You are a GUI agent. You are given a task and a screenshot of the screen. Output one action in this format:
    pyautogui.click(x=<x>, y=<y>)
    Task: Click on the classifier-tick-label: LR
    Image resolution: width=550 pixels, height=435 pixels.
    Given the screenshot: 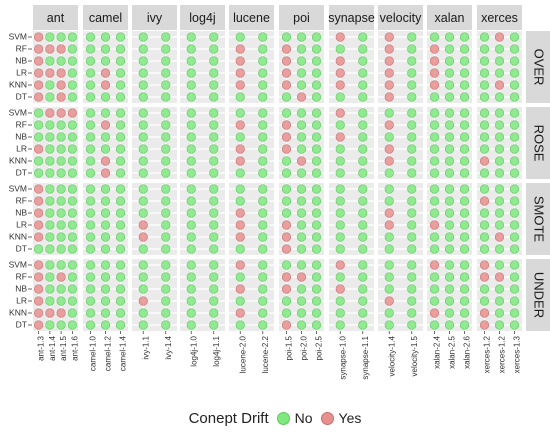 What is the action you would take?
    pyautogui.click(x=21, y=224)
    